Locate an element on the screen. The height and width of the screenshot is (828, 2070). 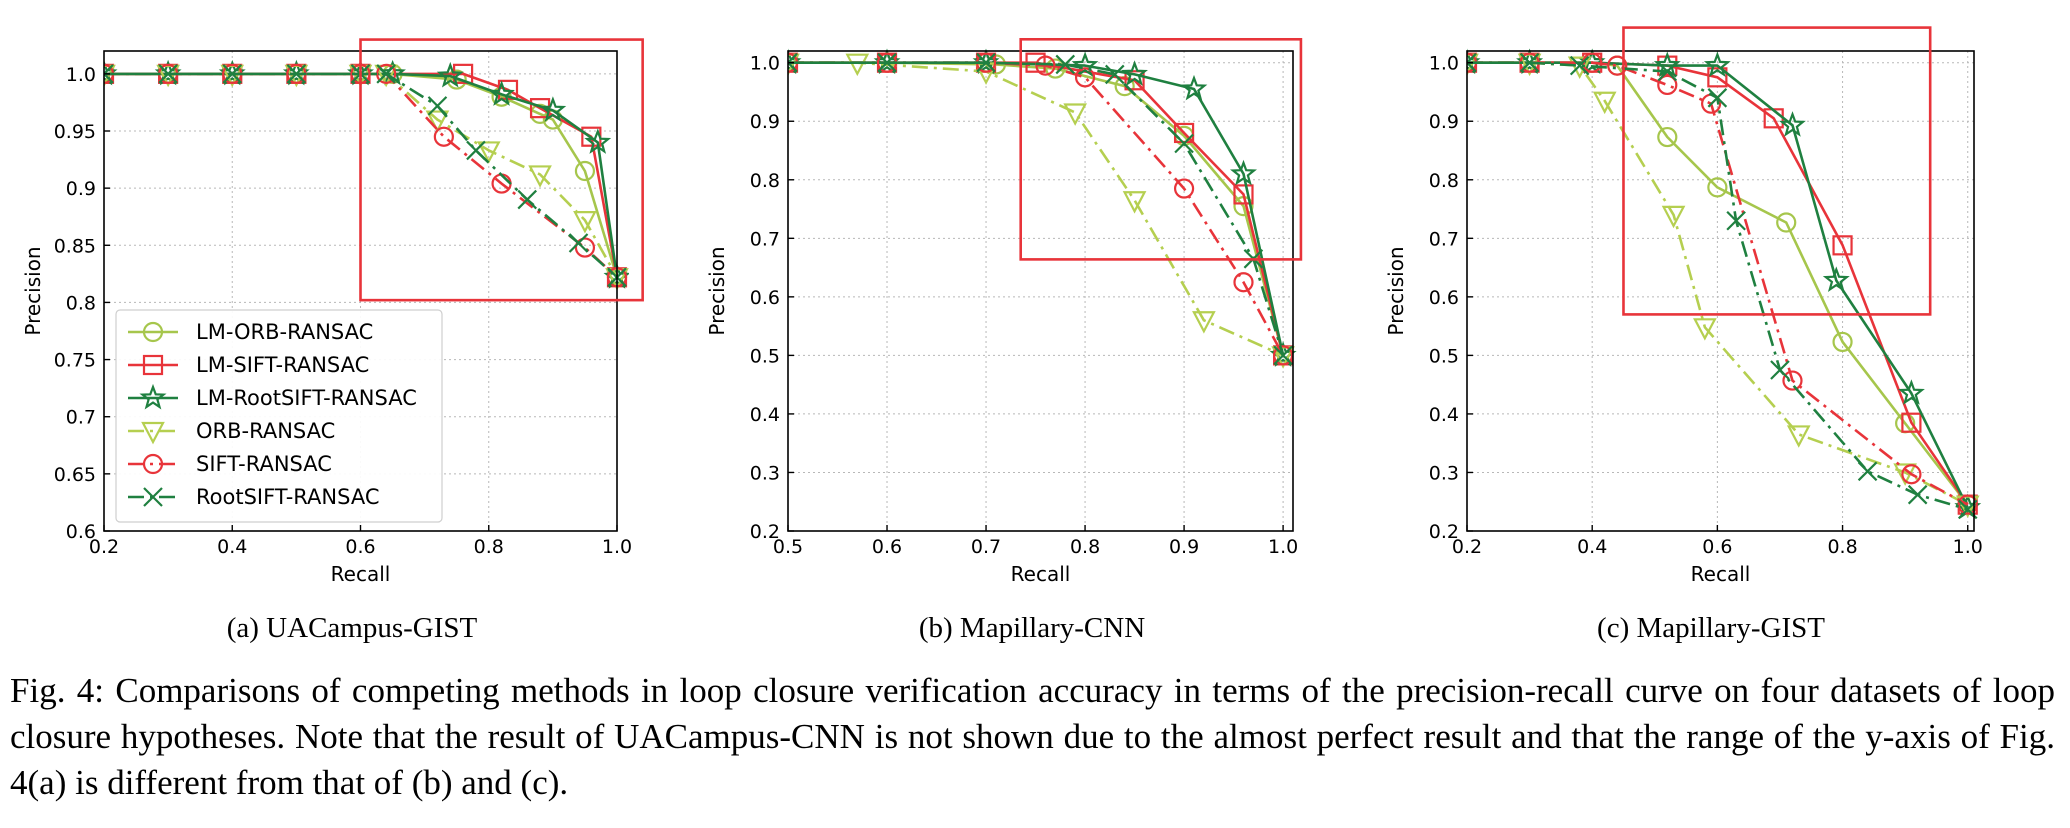
y-tick-label: 0.65 is located at coordinates (75, 475).